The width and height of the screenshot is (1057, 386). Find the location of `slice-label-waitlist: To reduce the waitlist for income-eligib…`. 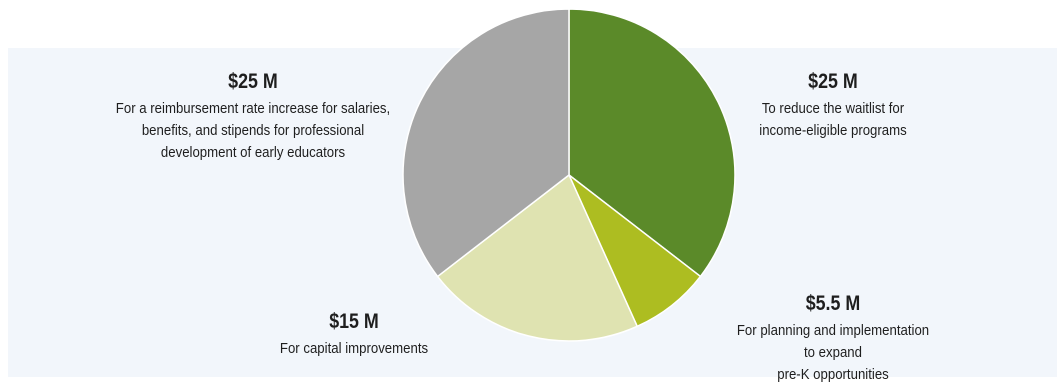

slice-label-waitlist: To reduce the waitlist for income-eligib… is located at coordinates (833, 119).